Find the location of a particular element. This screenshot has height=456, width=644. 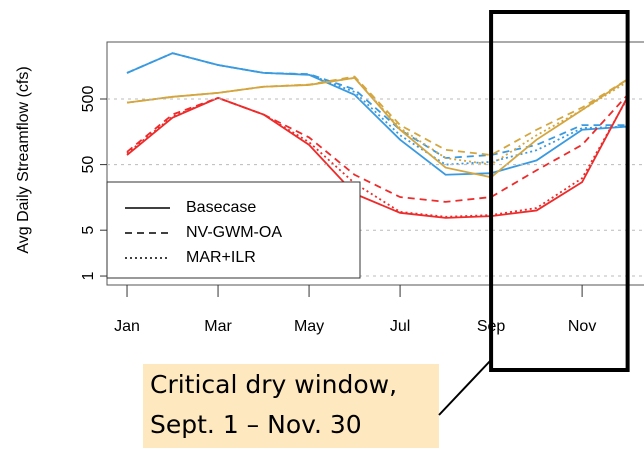

legend-label: Basecase is located at coordinates (221, 207).